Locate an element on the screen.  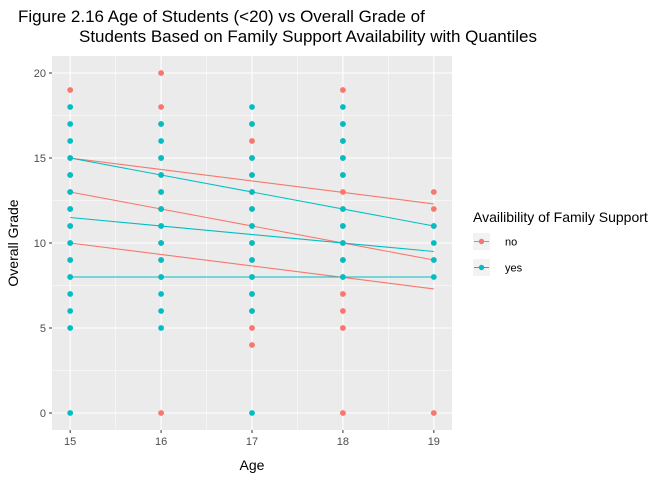
legend-label-no: no is located at coordinates (511, 243).